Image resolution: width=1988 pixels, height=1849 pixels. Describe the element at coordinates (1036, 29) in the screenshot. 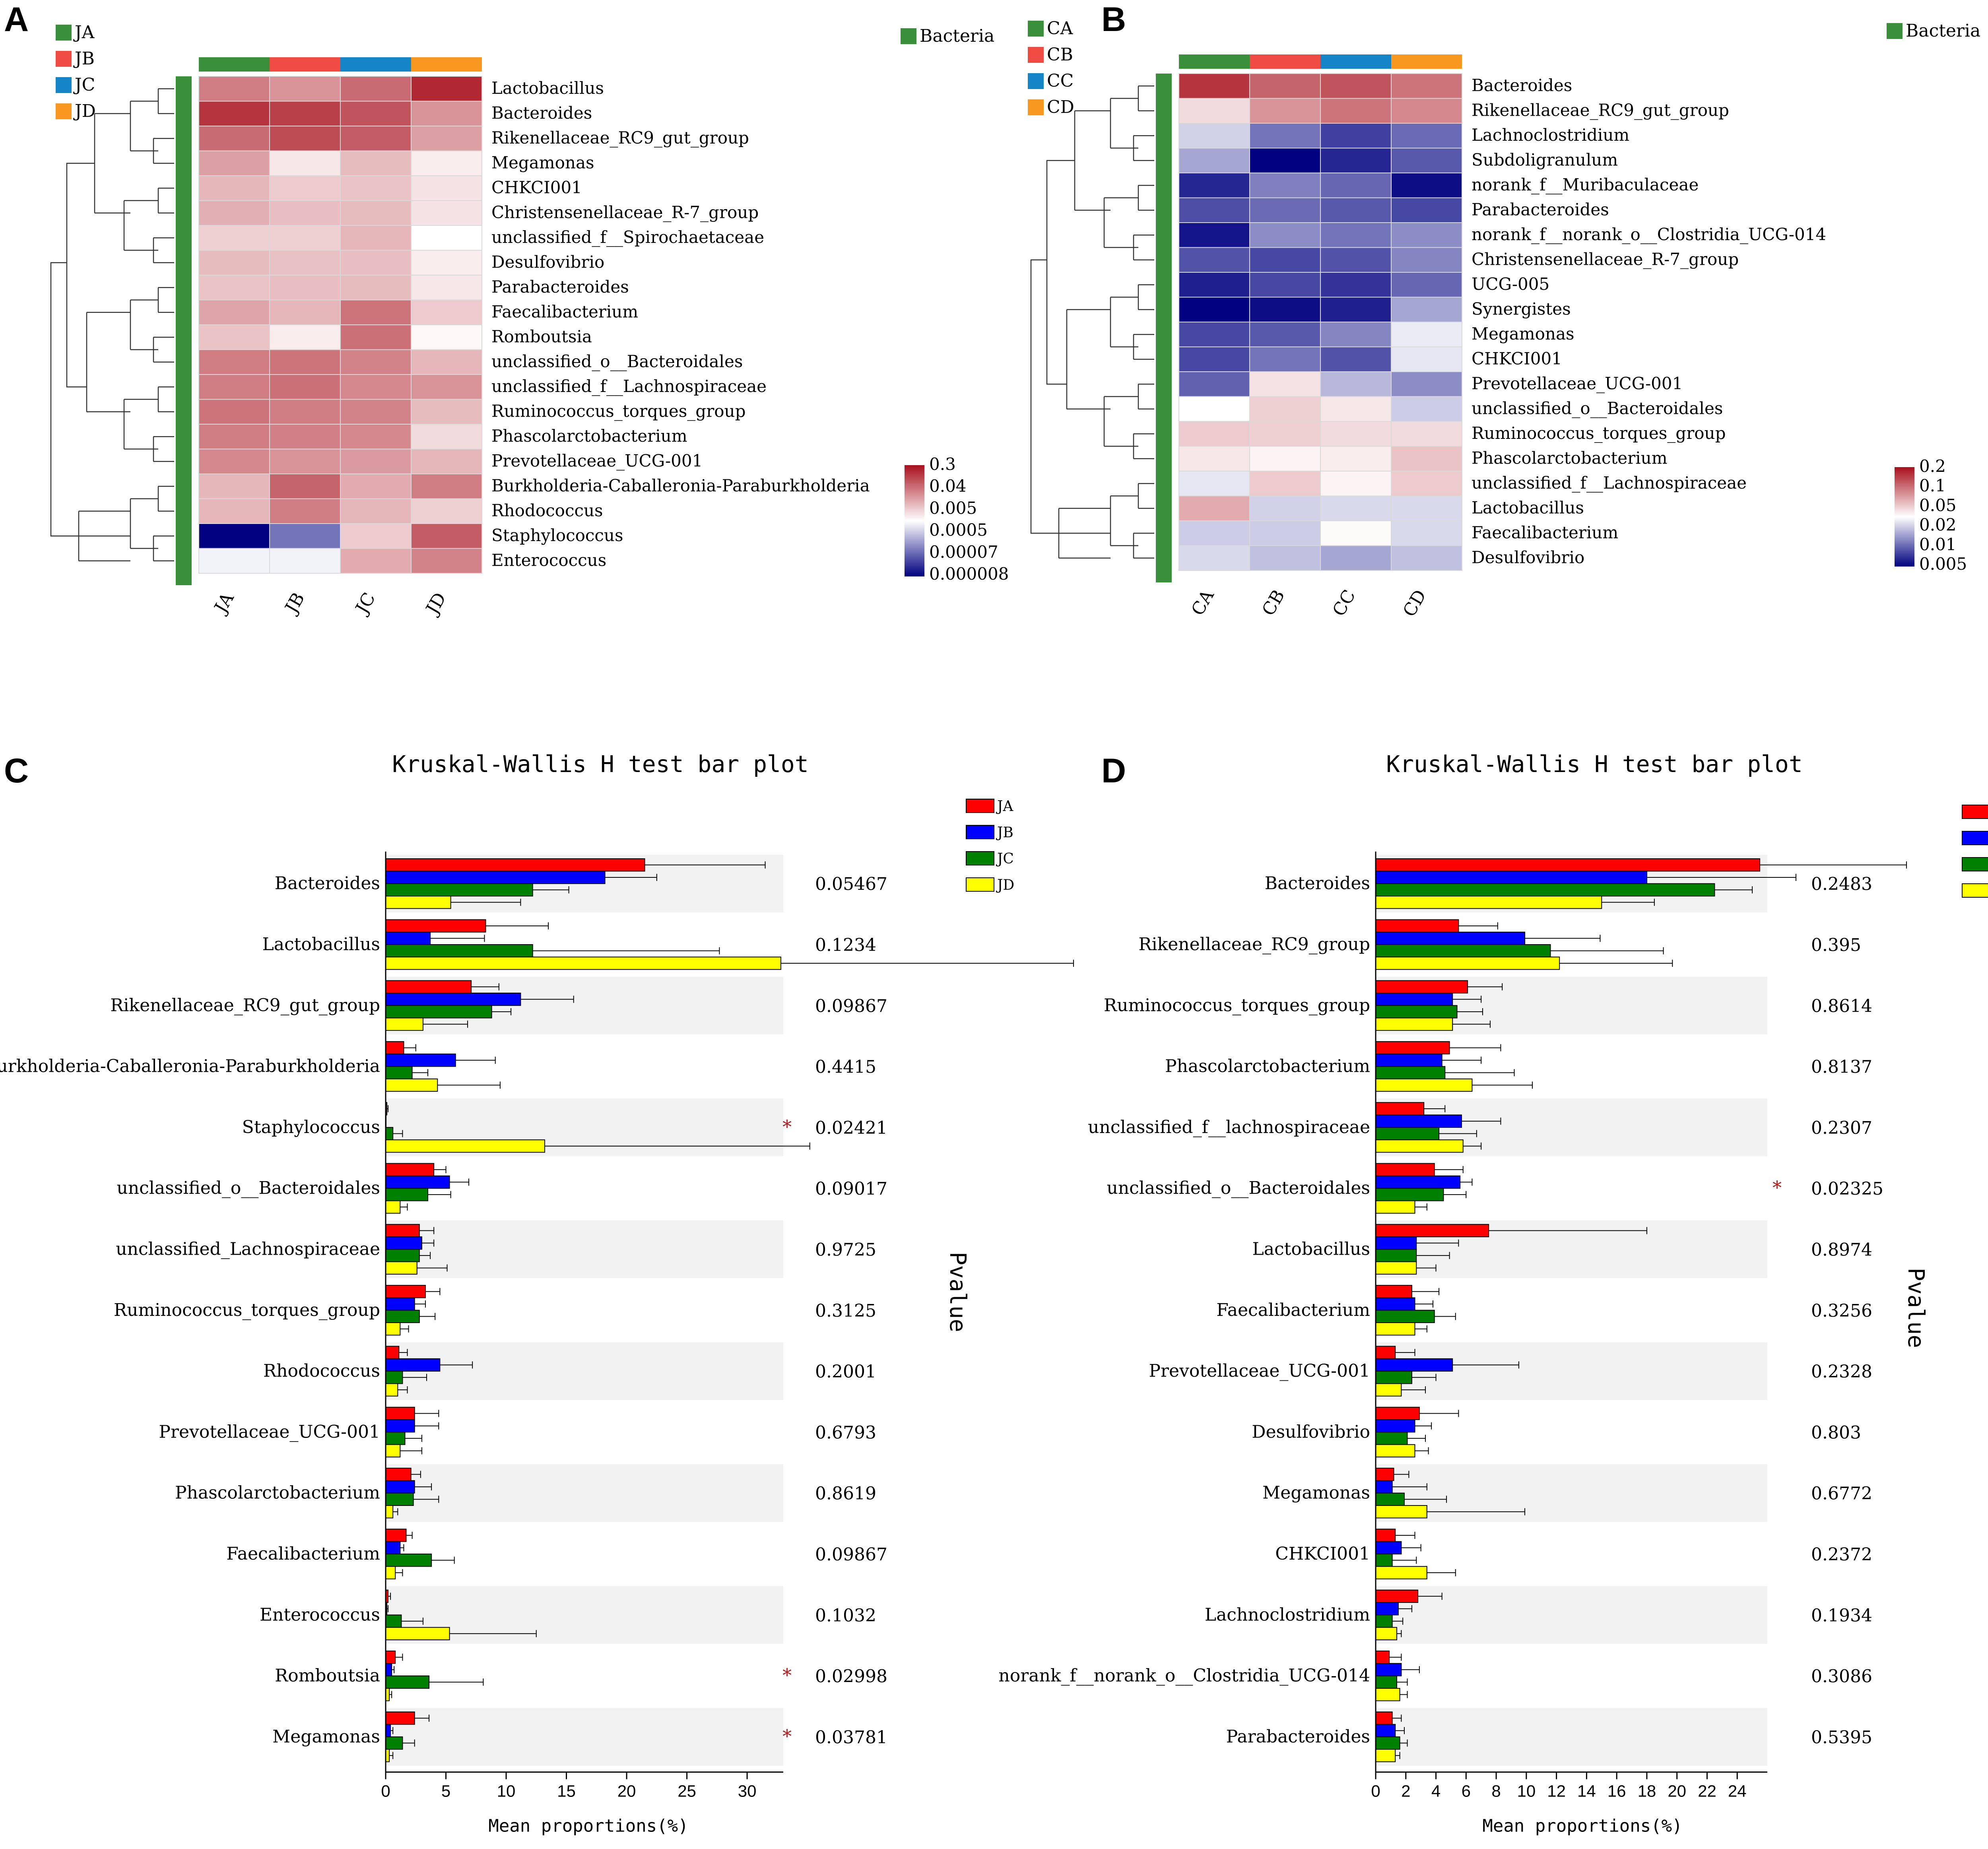

I see `legend-swatch-CA` at that location.